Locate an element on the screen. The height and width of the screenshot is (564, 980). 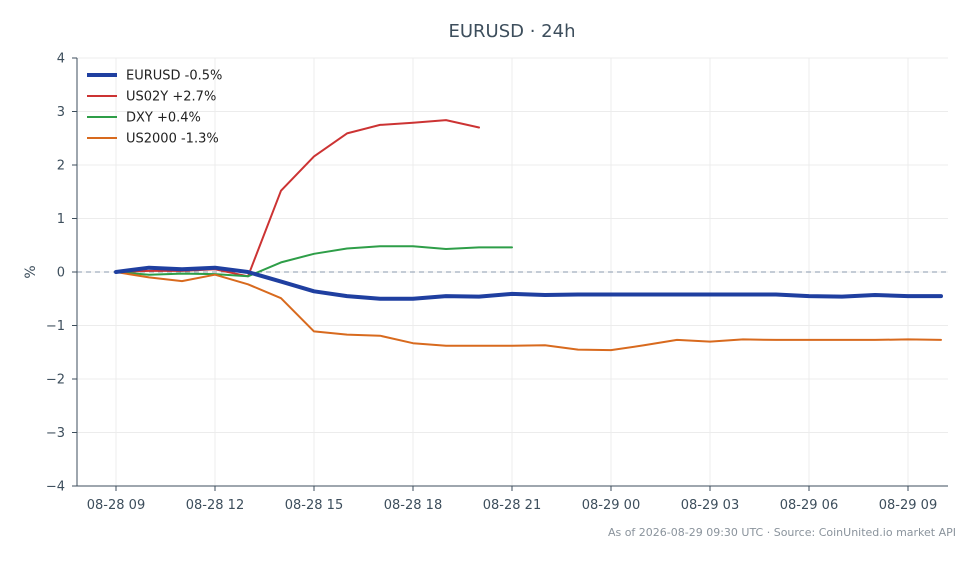
y-tick-label: 3 is located at coordinates (61, 112).